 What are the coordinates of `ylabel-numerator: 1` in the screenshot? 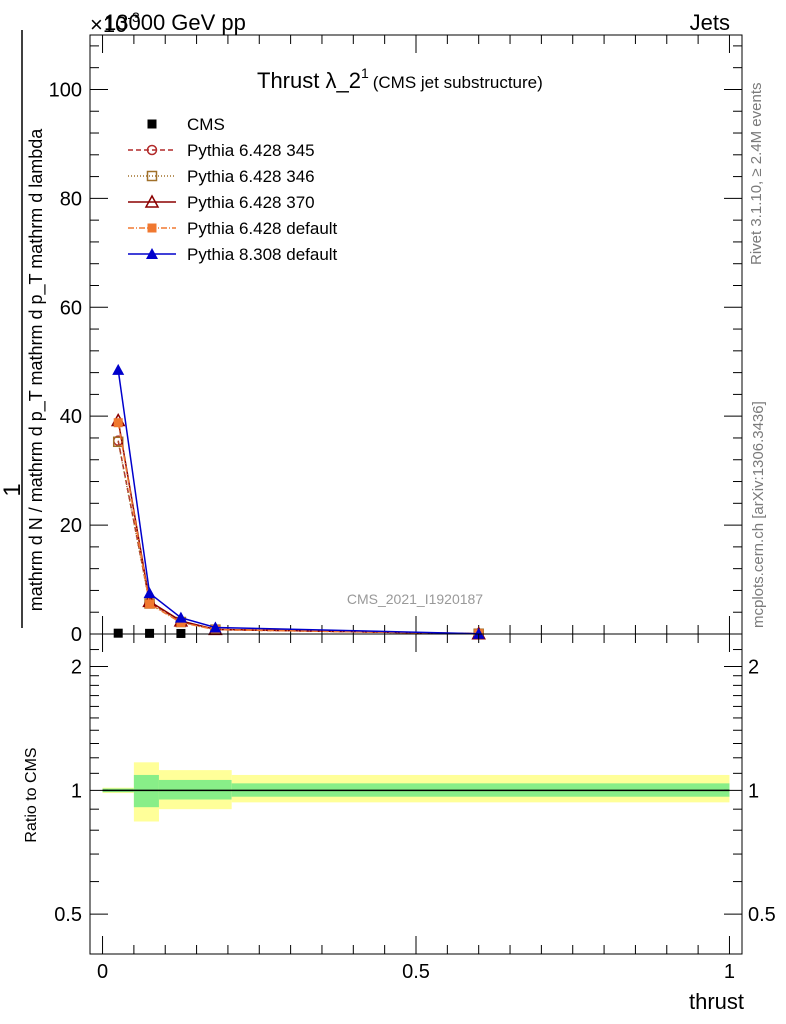 It's located at (13, 489).